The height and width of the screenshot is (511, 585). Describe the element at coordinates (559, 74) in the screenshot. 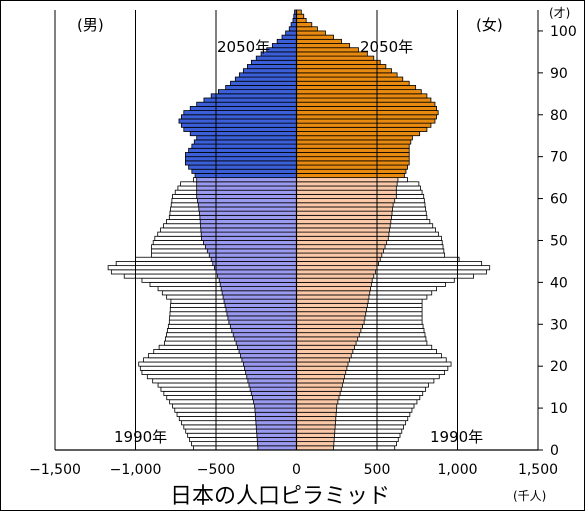

I see `y-tick-label: 90` at that location.